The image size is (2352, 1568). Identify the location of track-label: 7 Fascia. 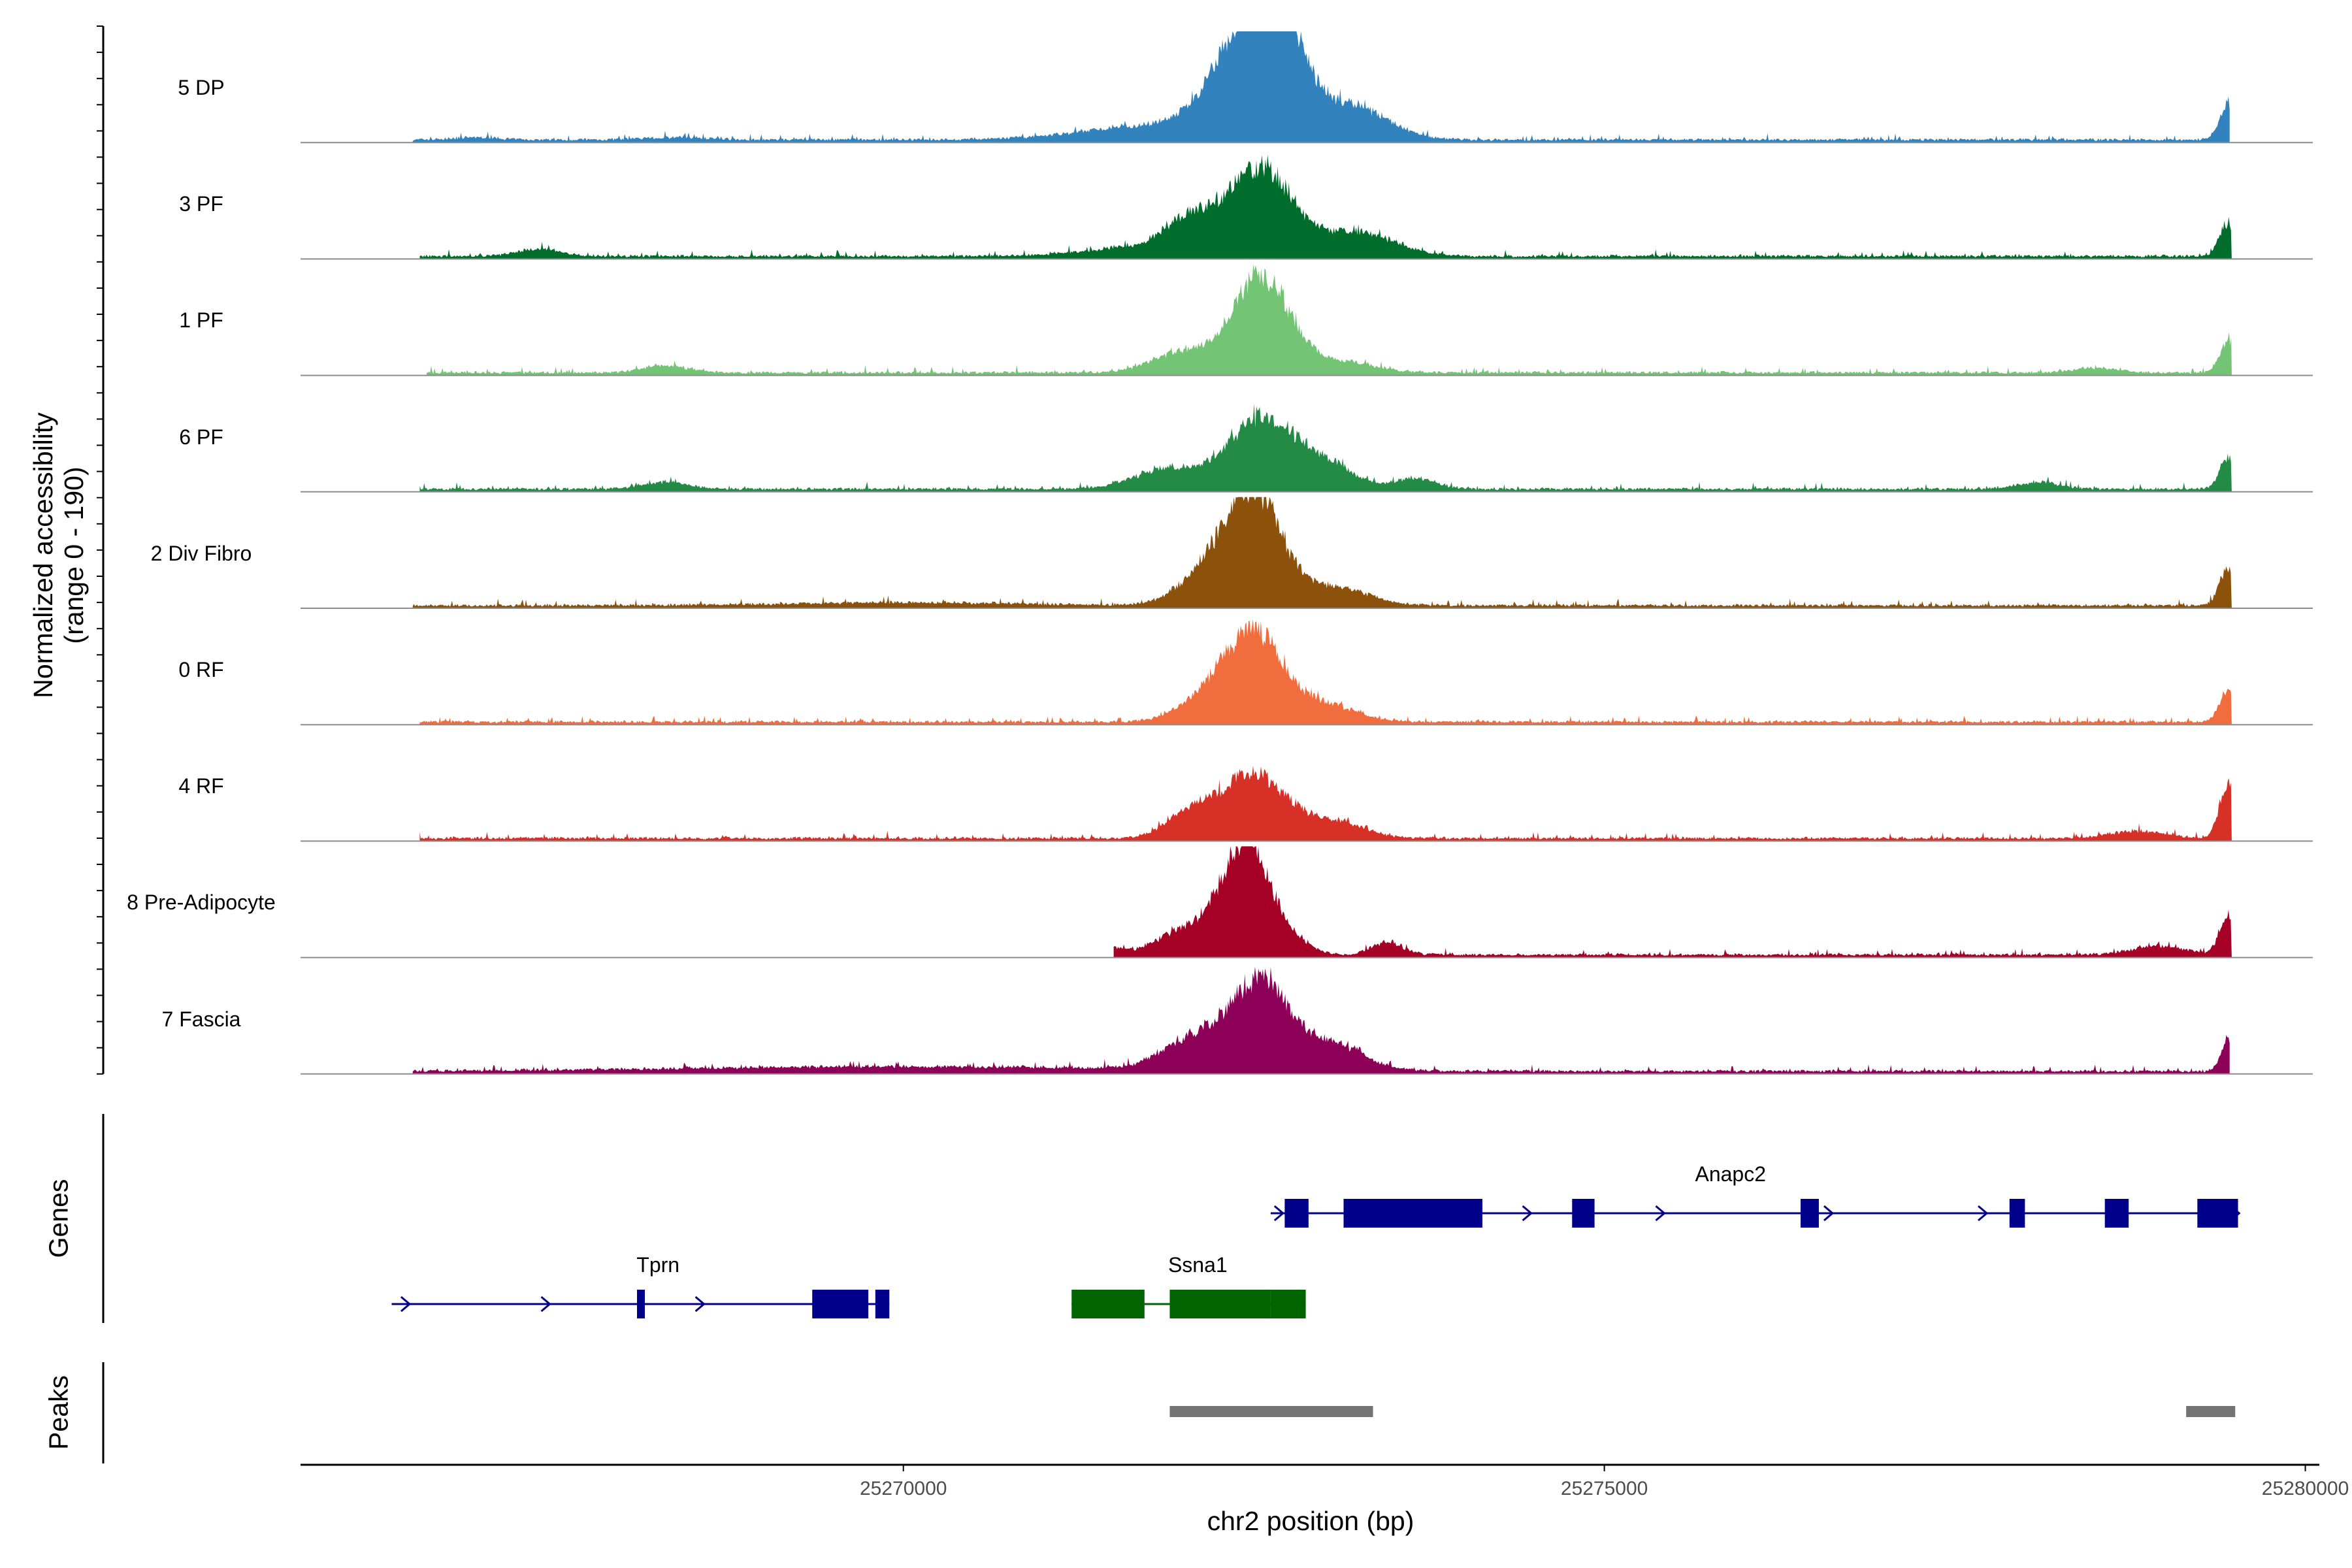
(201, 1019).